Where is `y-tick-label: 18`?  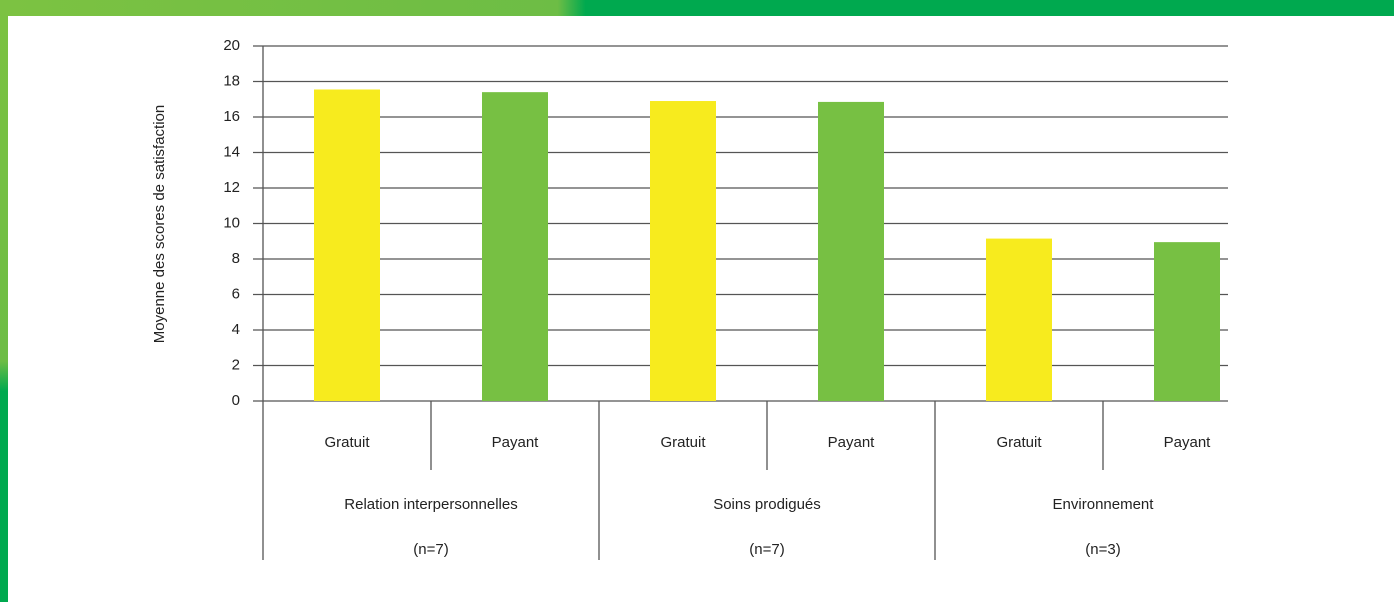
y-tick-label: 18 is located at coordinates (231, 80).